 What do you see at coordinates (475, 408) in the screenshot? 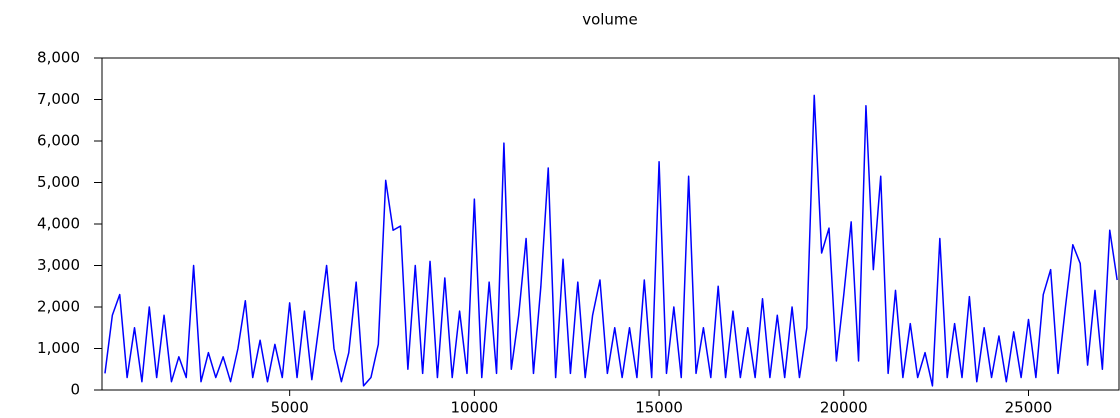
I see `x-tick-label: 10000` at bounding box center [475, 408].